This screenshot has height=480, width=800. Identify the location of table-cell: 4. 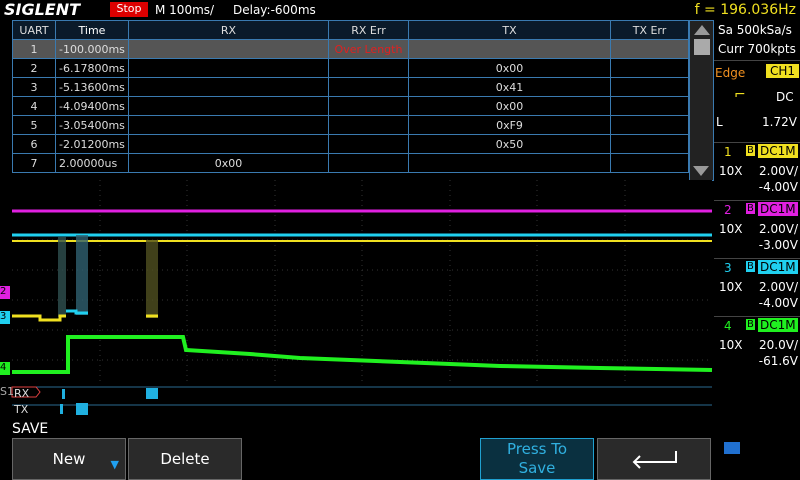
(34, 106).